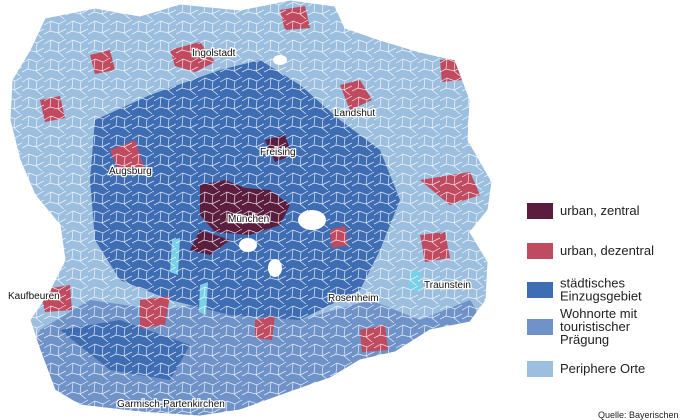 The image size is (700, 420). Describe the element at coordinates (595, 326) in the screenshot. I see `legend-label: touristischer` at that location.